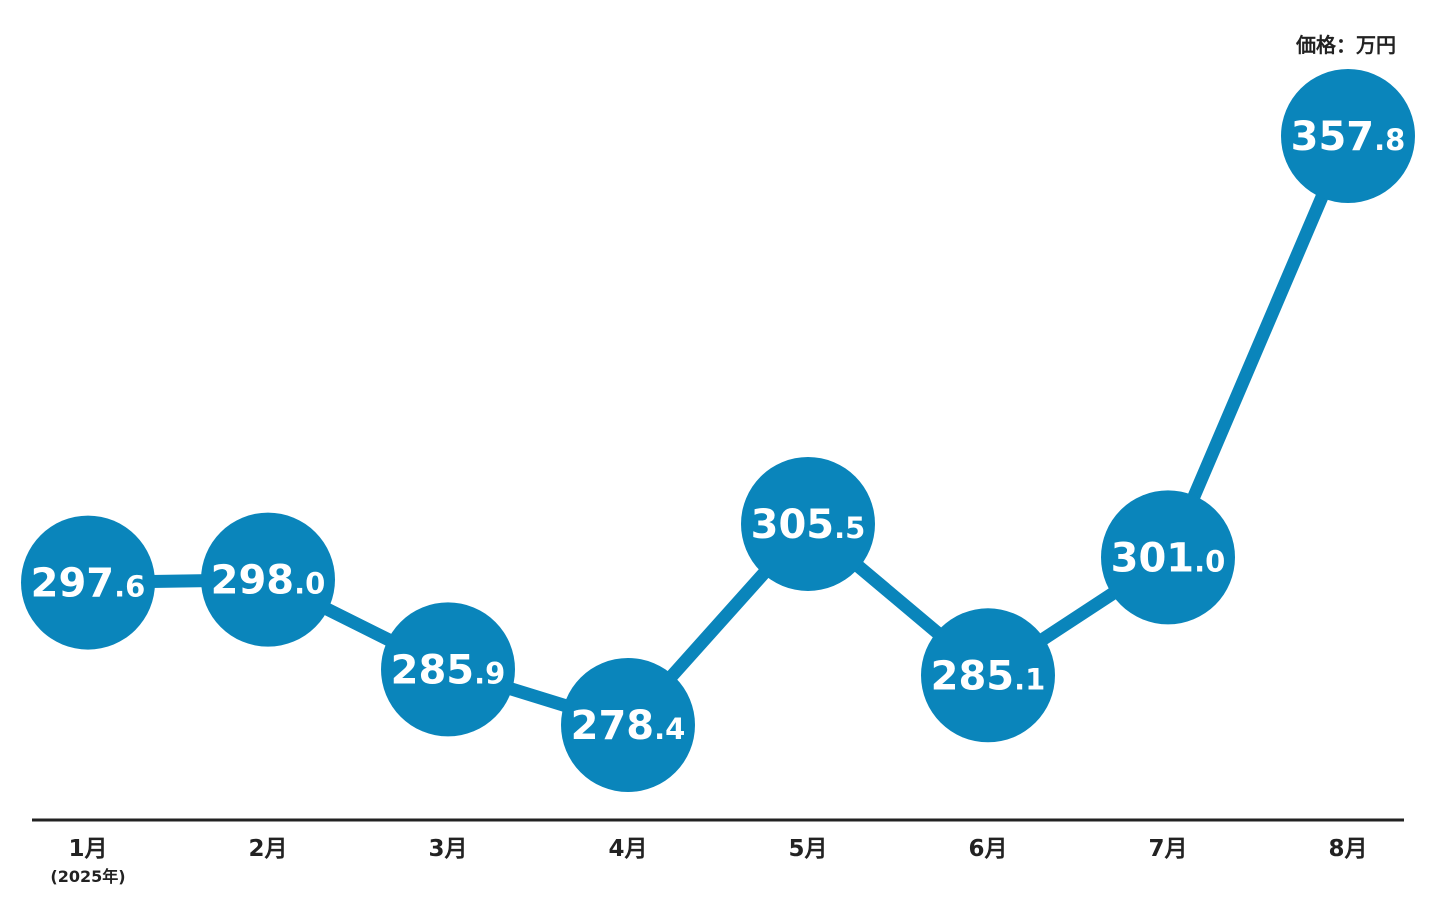  I want to click on data-point: 285.1, so click(988, 675).